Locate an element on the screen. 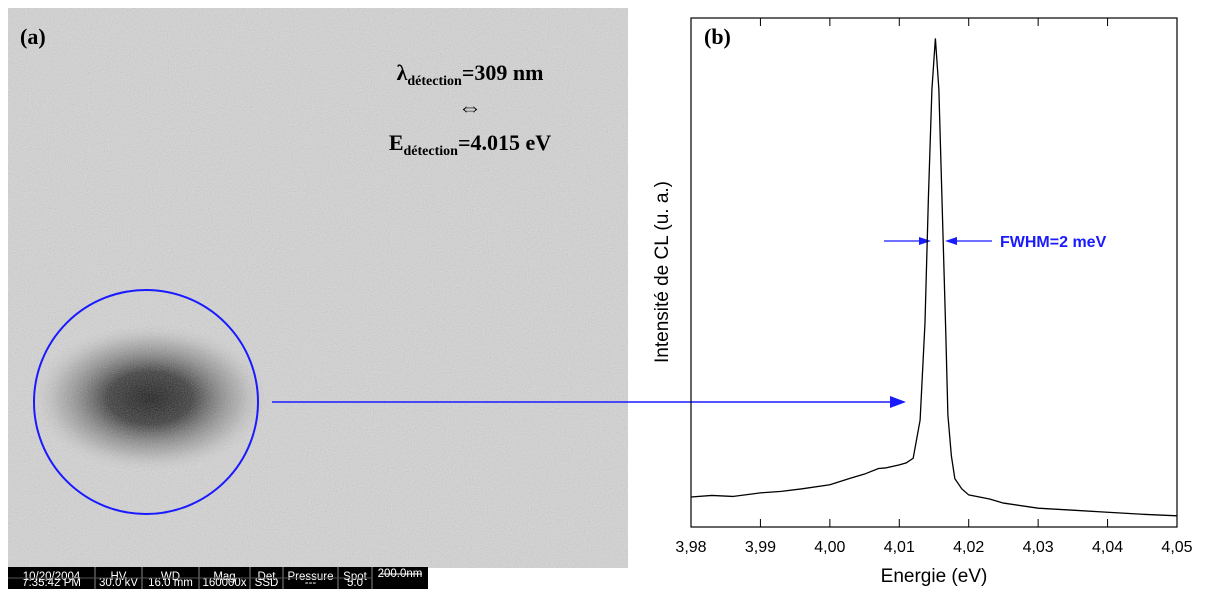 Image resolution: width=1209 pixels, height=596 pixels. energy-annotation: Edétection=4.015 eV is located at coordinates (470, 144).